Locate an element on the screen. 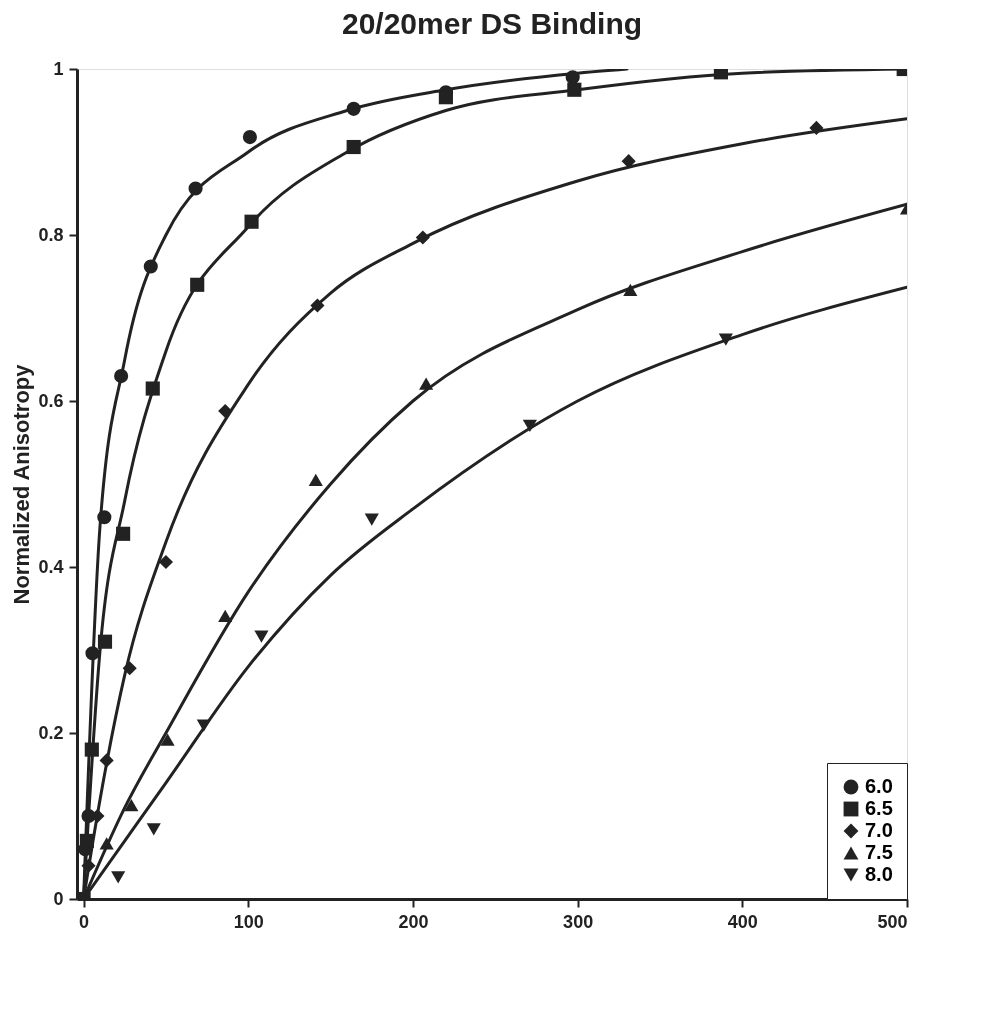  legend-label: 6.0 is located at coordinates (879, 786).